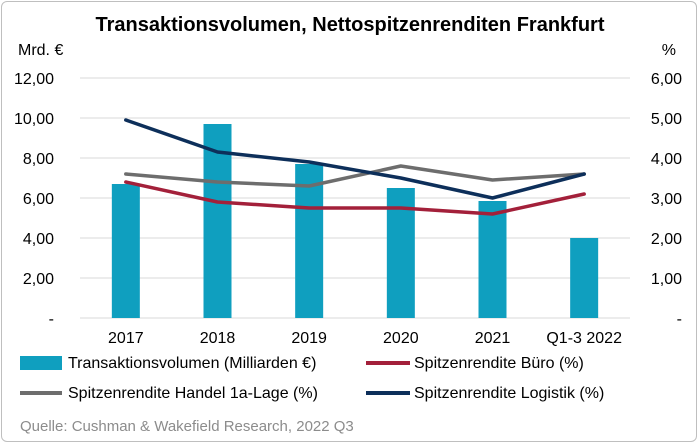 The height and width of the screenshot is (445, 700). Describe the element at coordinates (679, 319) in the screenshot. I see `right-tick-label: -` at that location.